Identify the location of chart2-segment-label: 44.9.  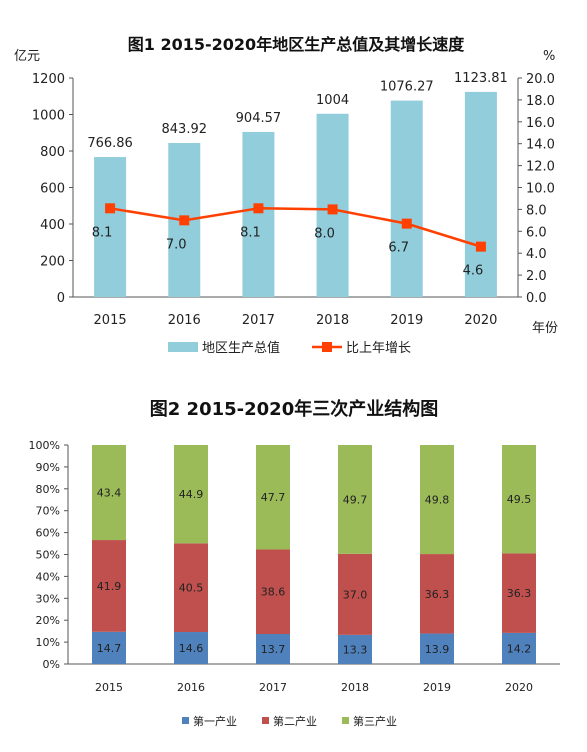
(191, 494).